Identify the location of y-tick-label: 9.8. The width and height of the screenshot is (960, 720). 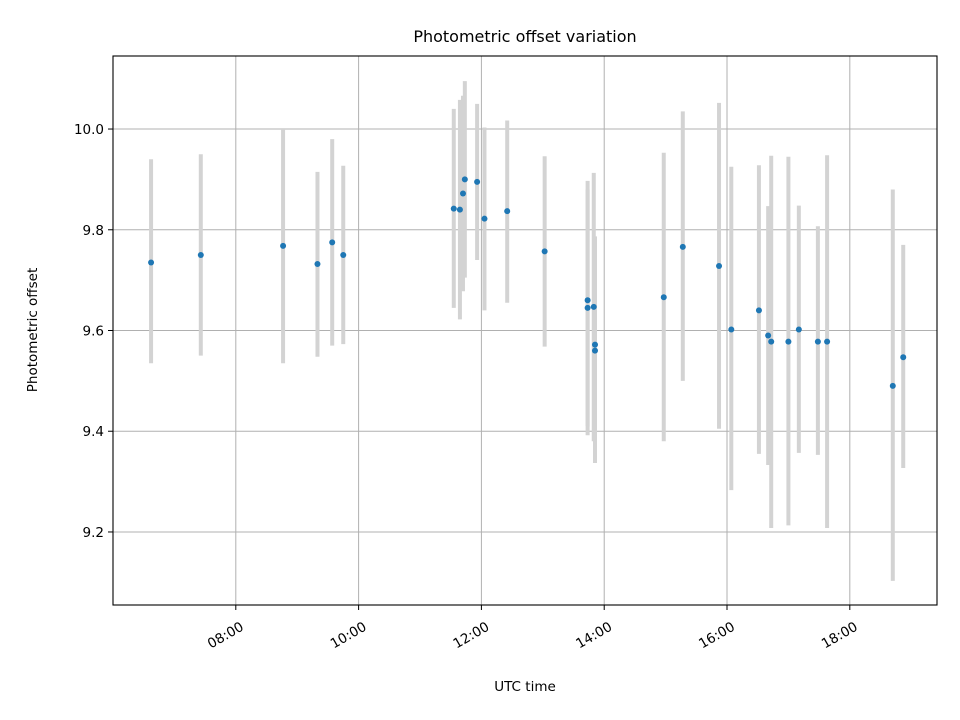
(93, 231).